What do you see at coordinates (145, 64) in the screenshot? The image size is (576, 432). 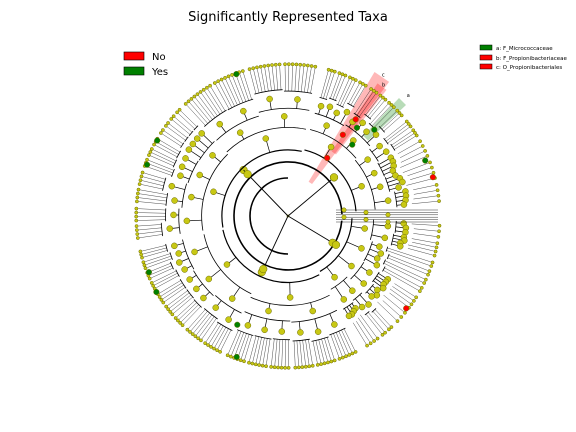 I see `legend-significance: No Yes` at bounding box center [145, 64].